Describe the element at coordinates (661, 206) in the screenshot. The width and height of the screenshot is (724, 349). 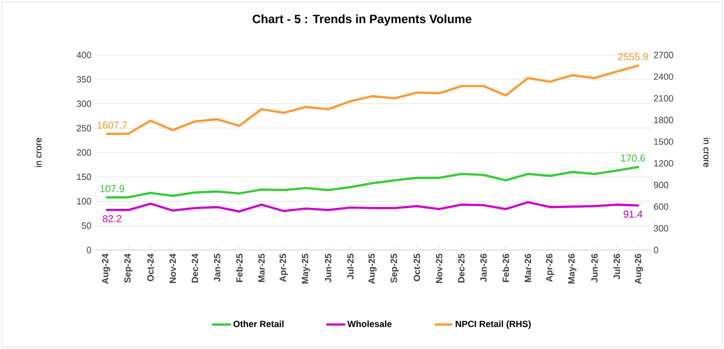
I see `y2-tick-label: 600` at that location.